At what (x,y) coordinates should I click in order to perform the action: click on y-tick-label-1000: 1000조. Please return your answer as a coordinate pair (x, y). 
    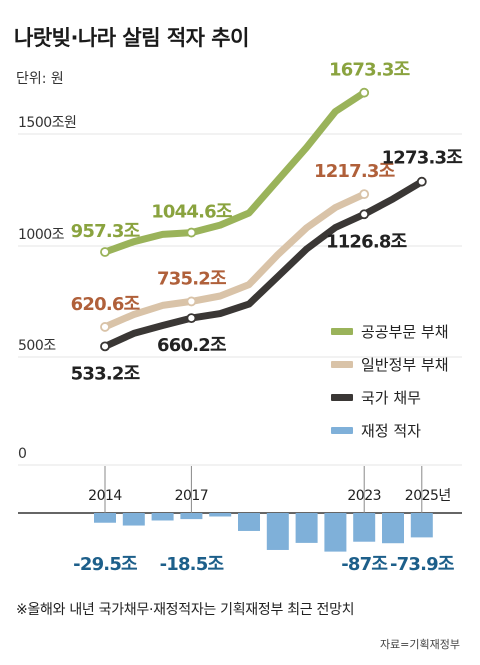
    Looking at the image, I should click on (41, 235).